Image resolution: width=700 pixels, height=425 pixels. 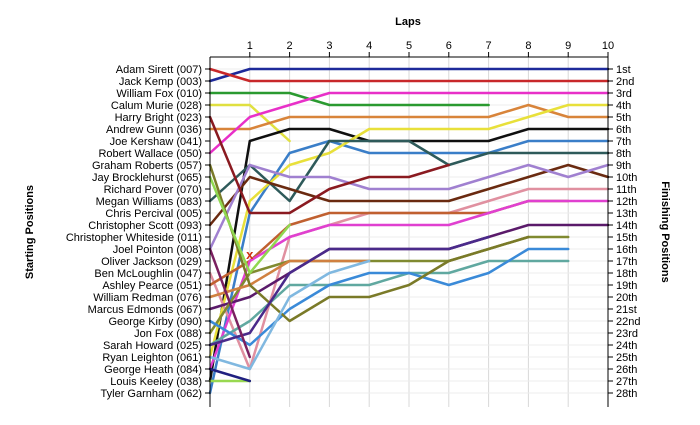 What do you see at coordinates (626, 250) in the screenshot?
I see `finishing-position-label: 16th` at bounding box center [626, 250].